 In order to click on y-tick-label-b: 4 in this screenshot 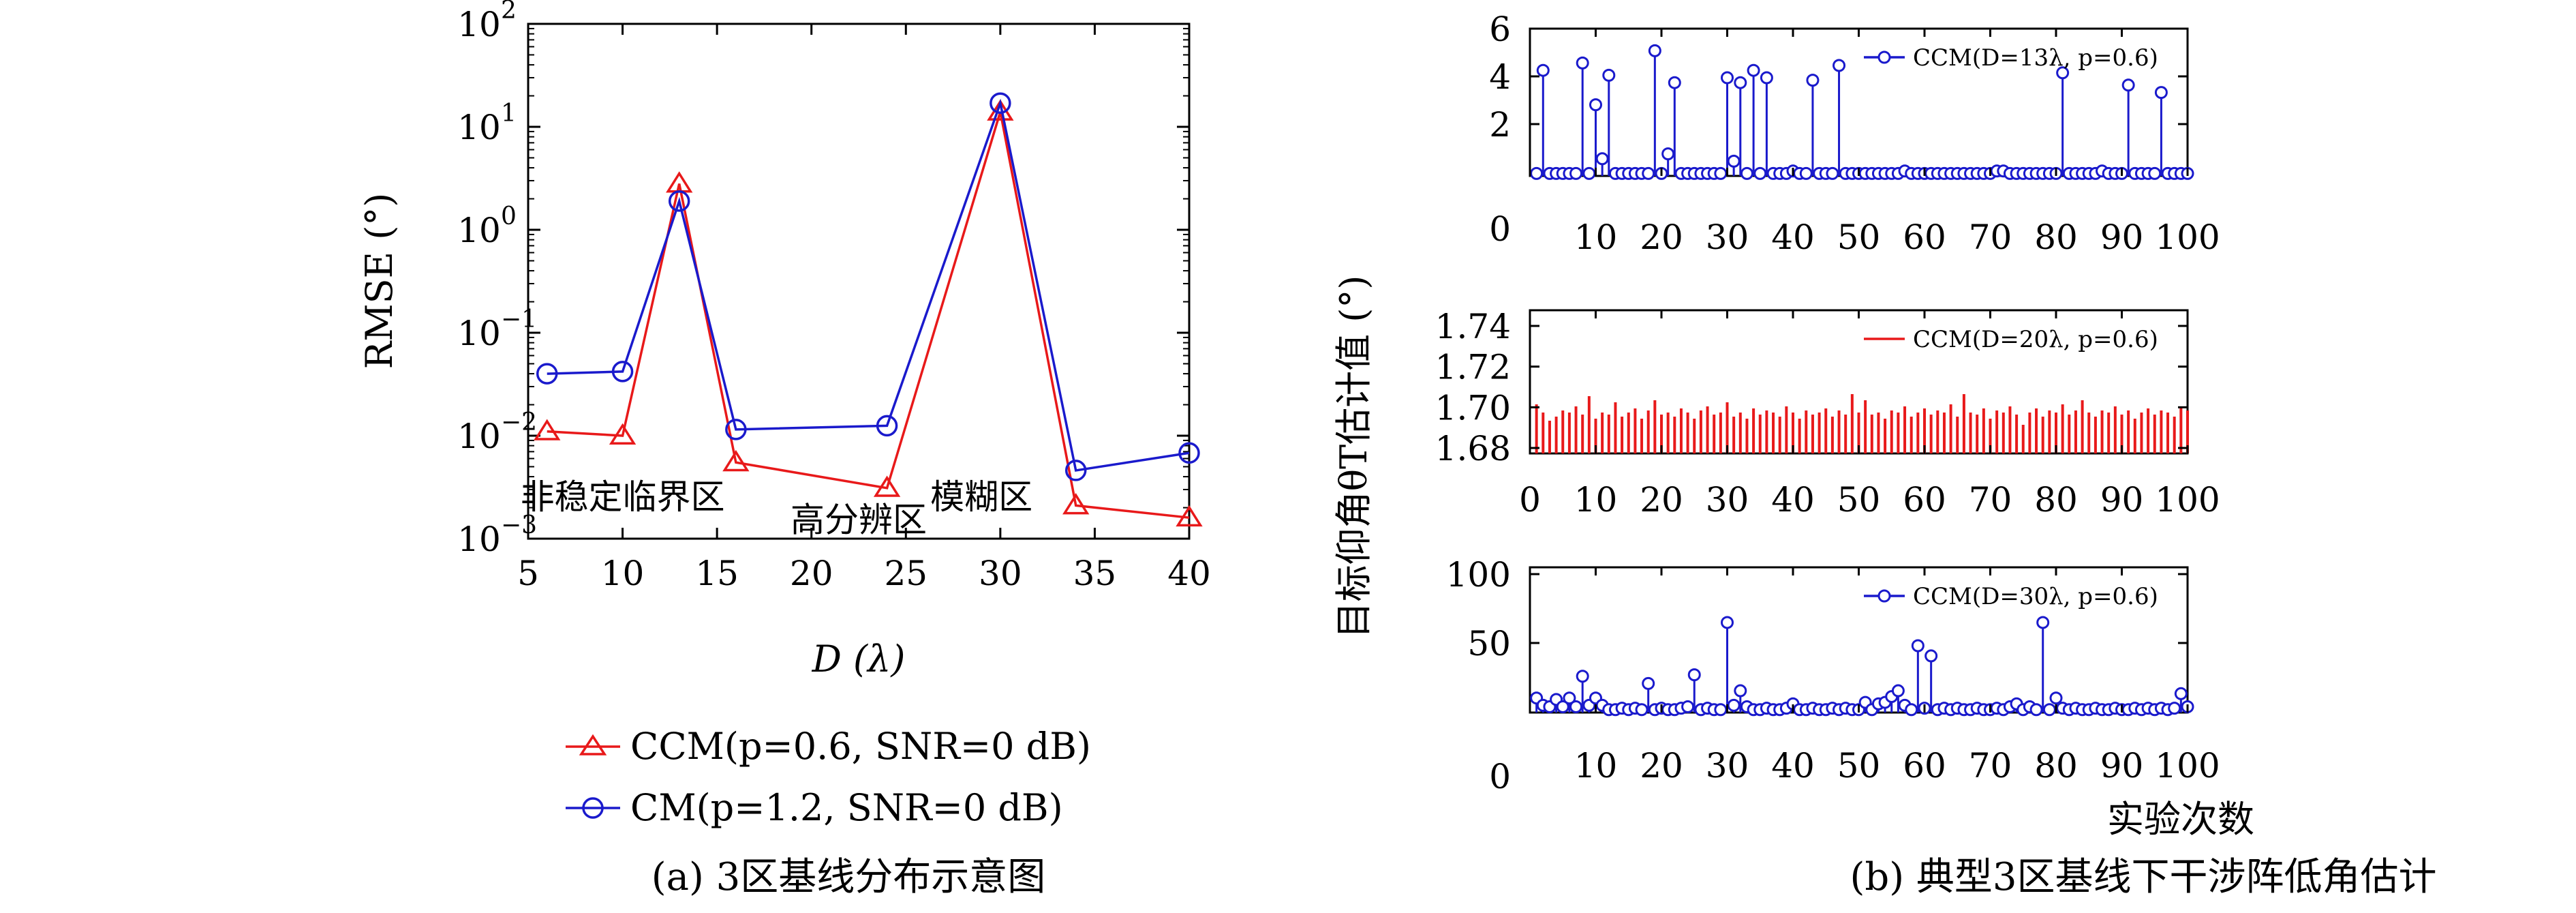, I will do `click(1500, 77)`.